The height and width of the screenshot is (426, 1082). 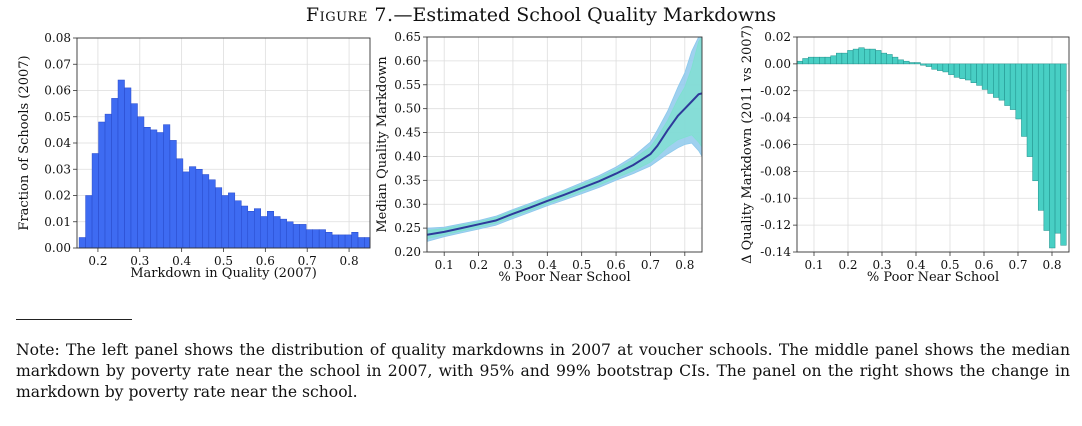 What do you see at coordinates (775, 225) in the screenshot?
I see `p3-ytick-label: -0.12` at bounding box center [775, 225].